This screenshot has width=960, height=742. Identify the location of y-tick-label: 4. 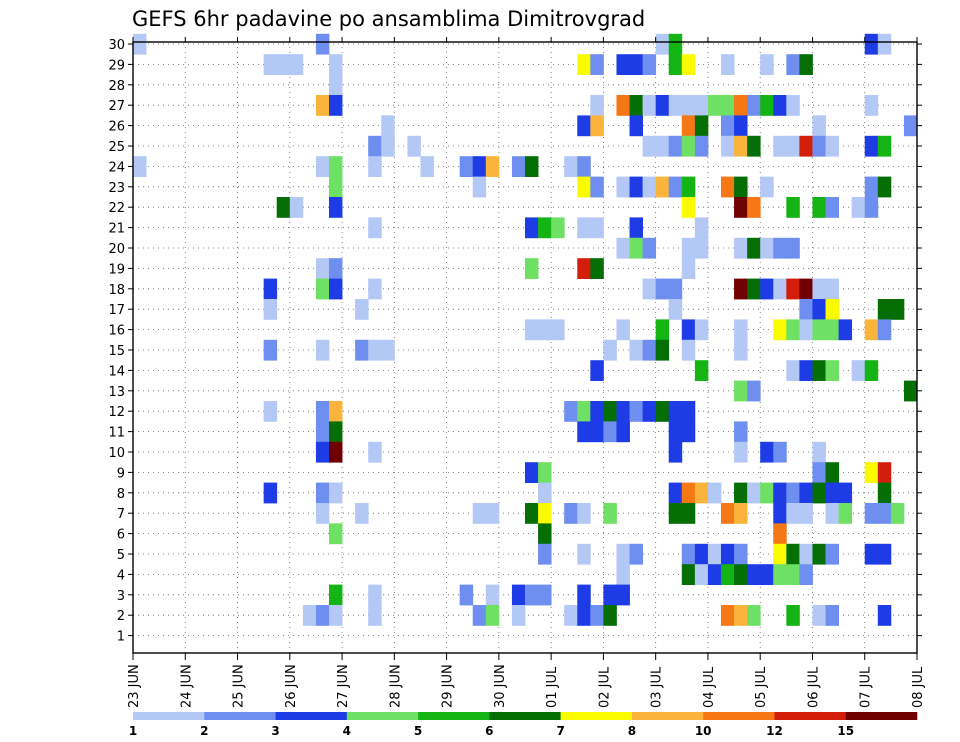
(121, 575).